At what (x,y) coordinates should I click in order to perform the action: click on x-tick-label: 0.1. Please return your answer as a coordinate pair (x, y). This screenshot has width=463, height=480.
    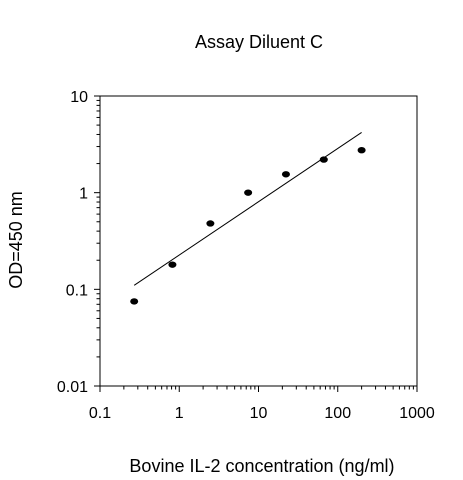
    Looking at the image, I should click on (100, 413).